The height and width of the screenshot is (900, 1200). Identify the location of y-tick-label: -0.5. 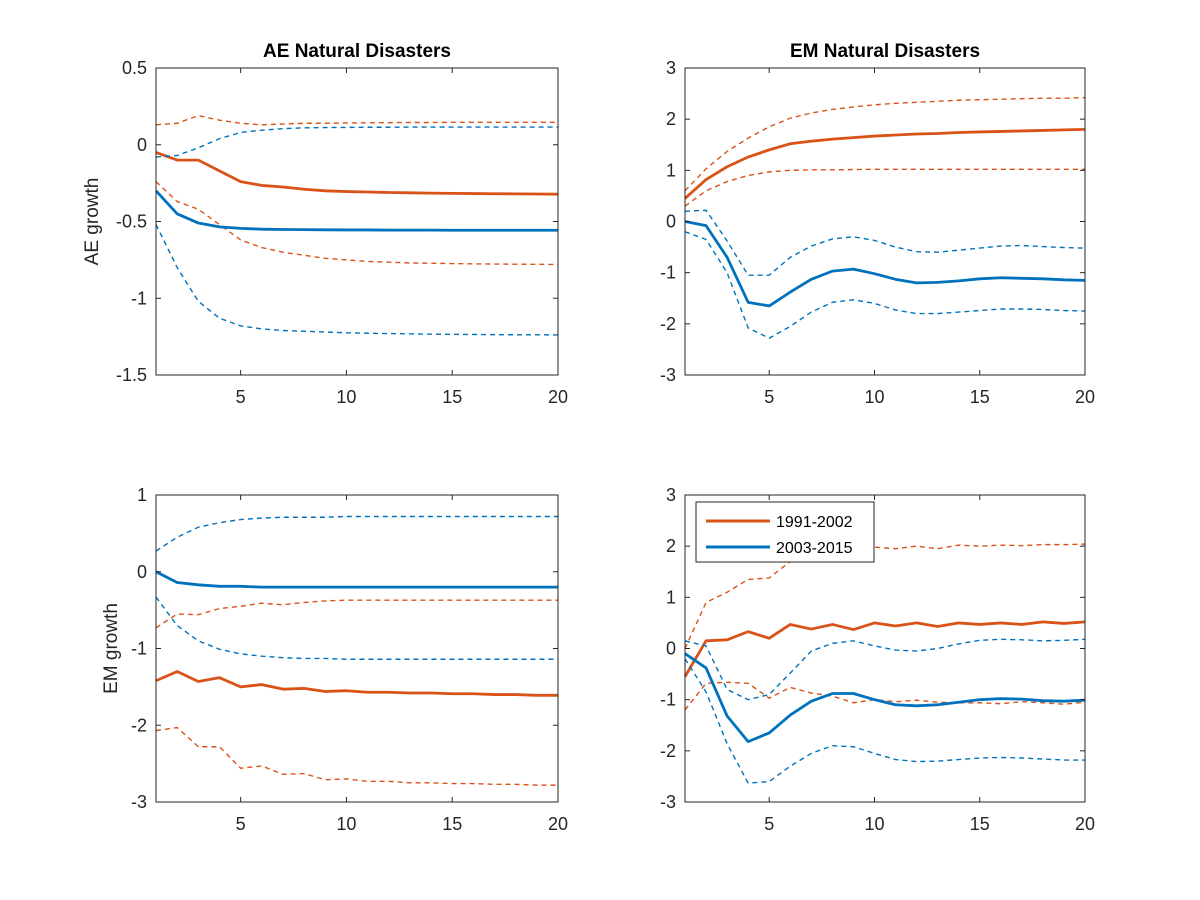
(131, 222).